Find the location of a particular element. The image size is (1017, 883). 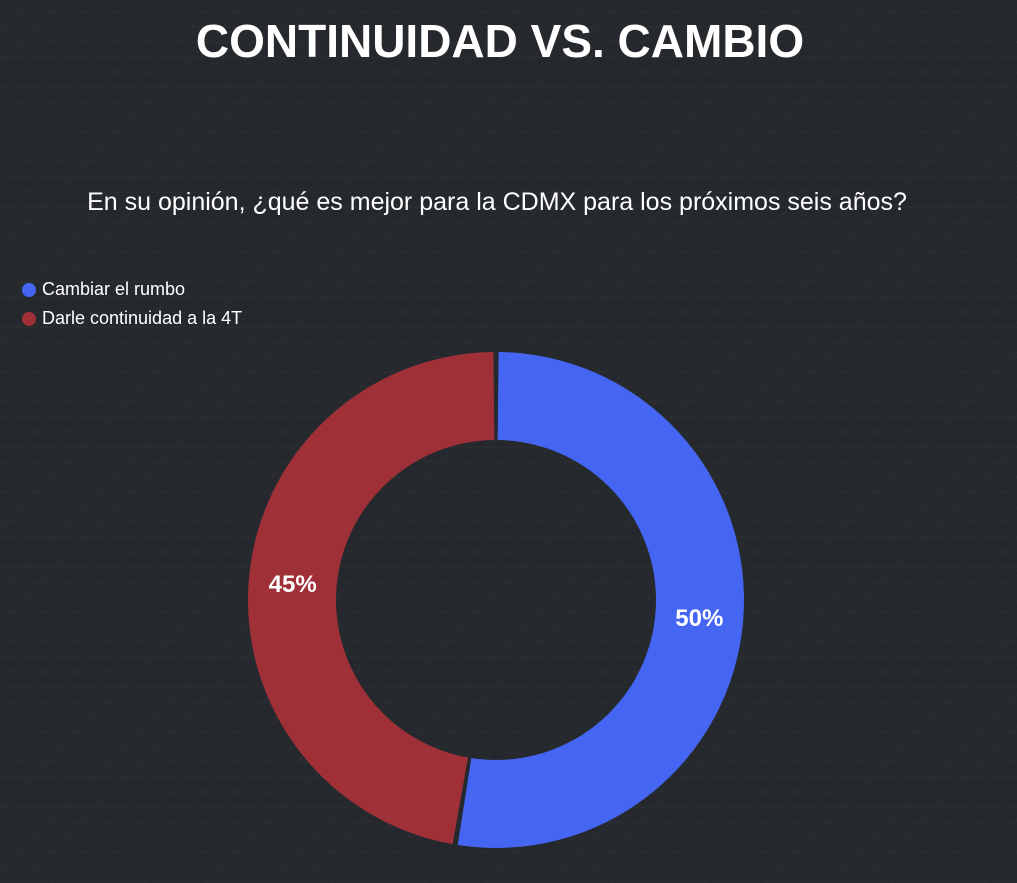

donut-labels: 50% 45% is located at coordinates (496, 601).